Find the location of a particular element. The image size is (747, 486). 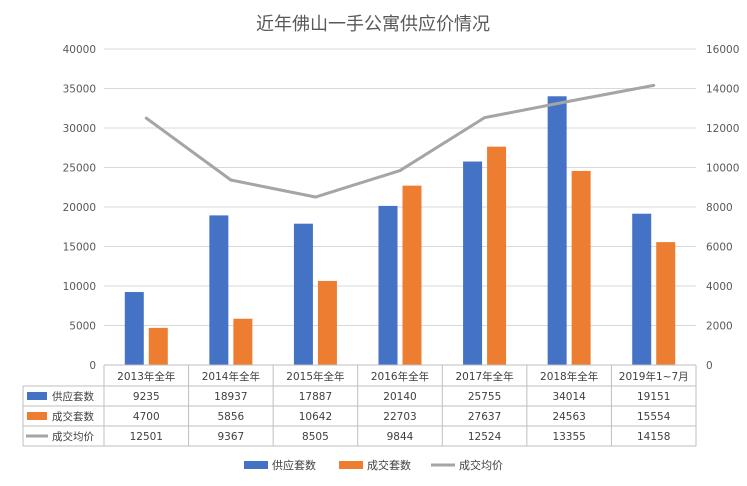

legend: 供应套数 成交套数 成交均价 is located at coordinates (373, 465).